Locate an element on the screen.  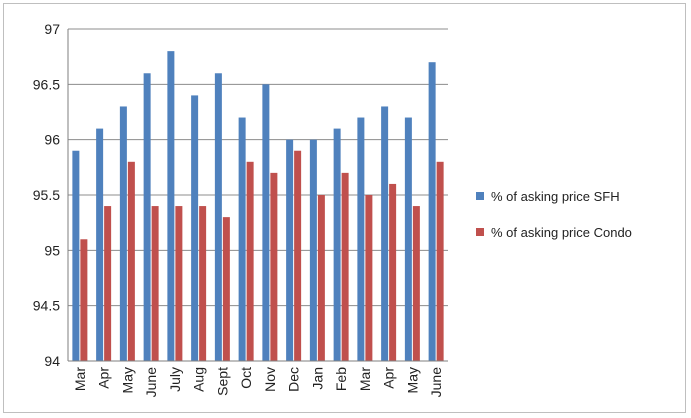
y-tick-label: 96 is located at coordinates (52, 140).